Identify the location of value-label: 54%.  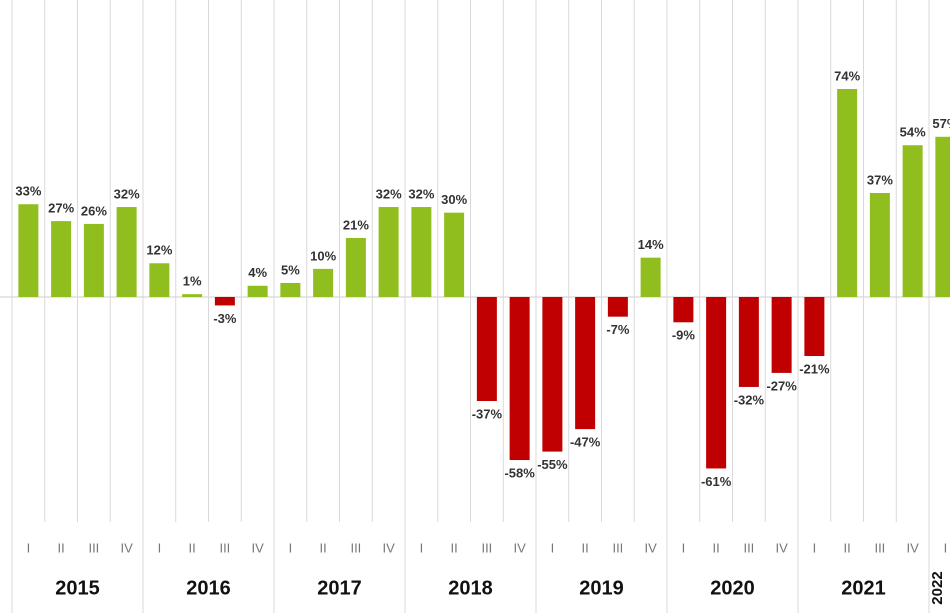
(913, 132).